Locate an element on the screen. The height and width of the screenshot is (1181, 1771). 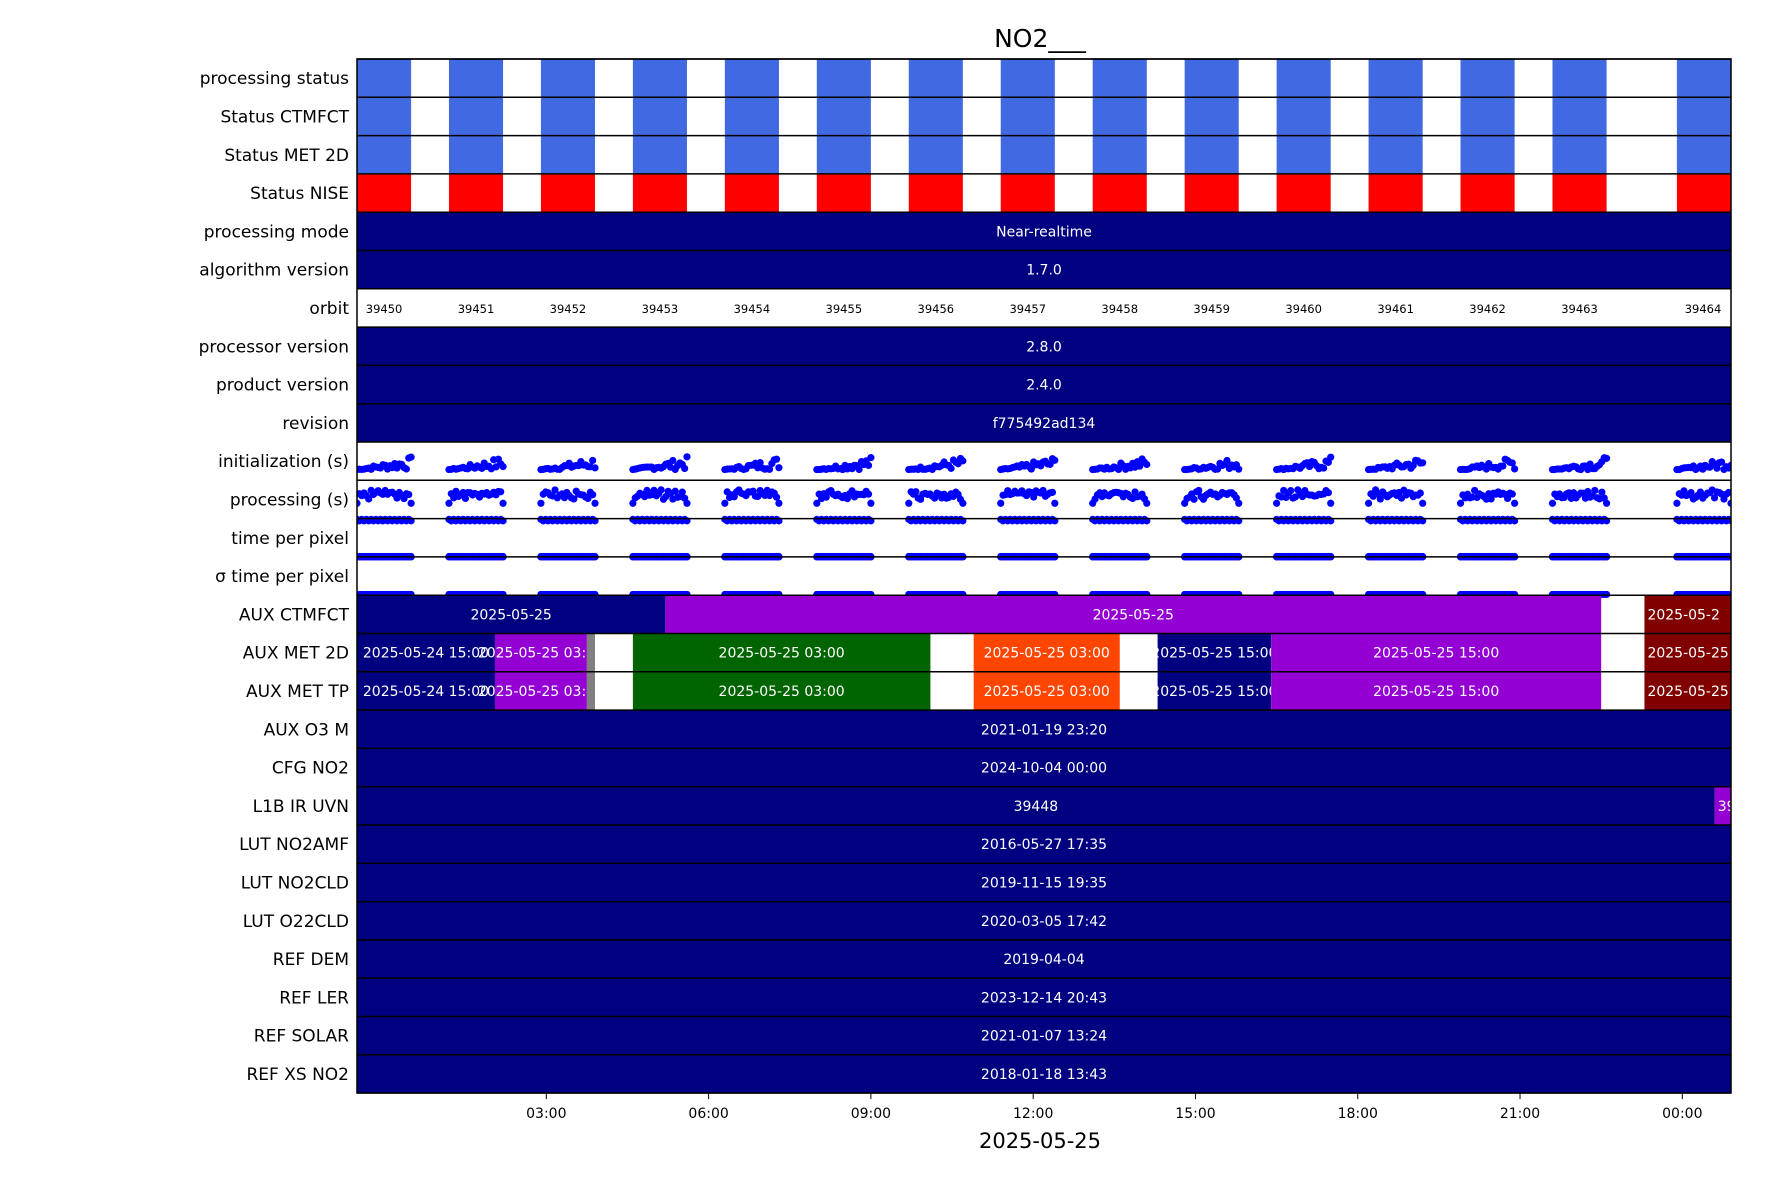
row-16-bar-label-1: 2025-05-25 03:00 is located at coordinates (541, 692).